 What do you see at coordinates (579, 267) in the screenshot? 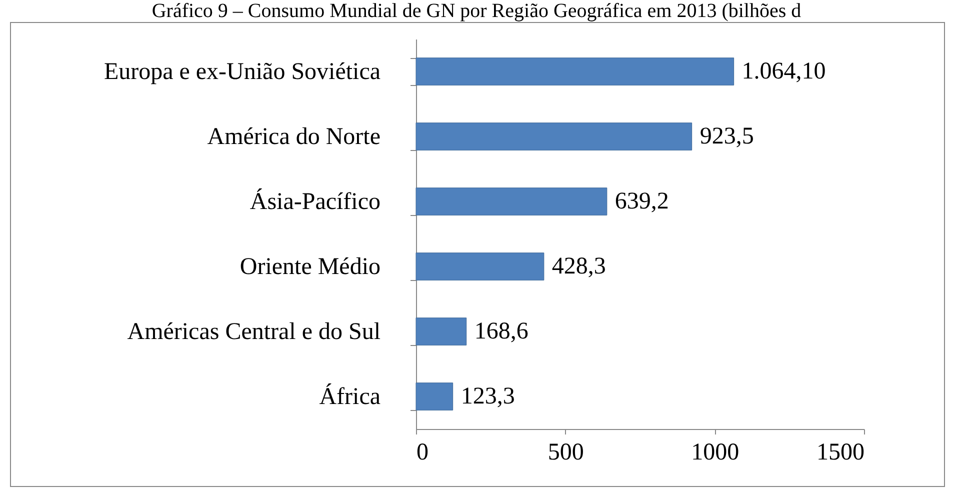
I see `data-label: 428,3` at bounding box center [579, 267].